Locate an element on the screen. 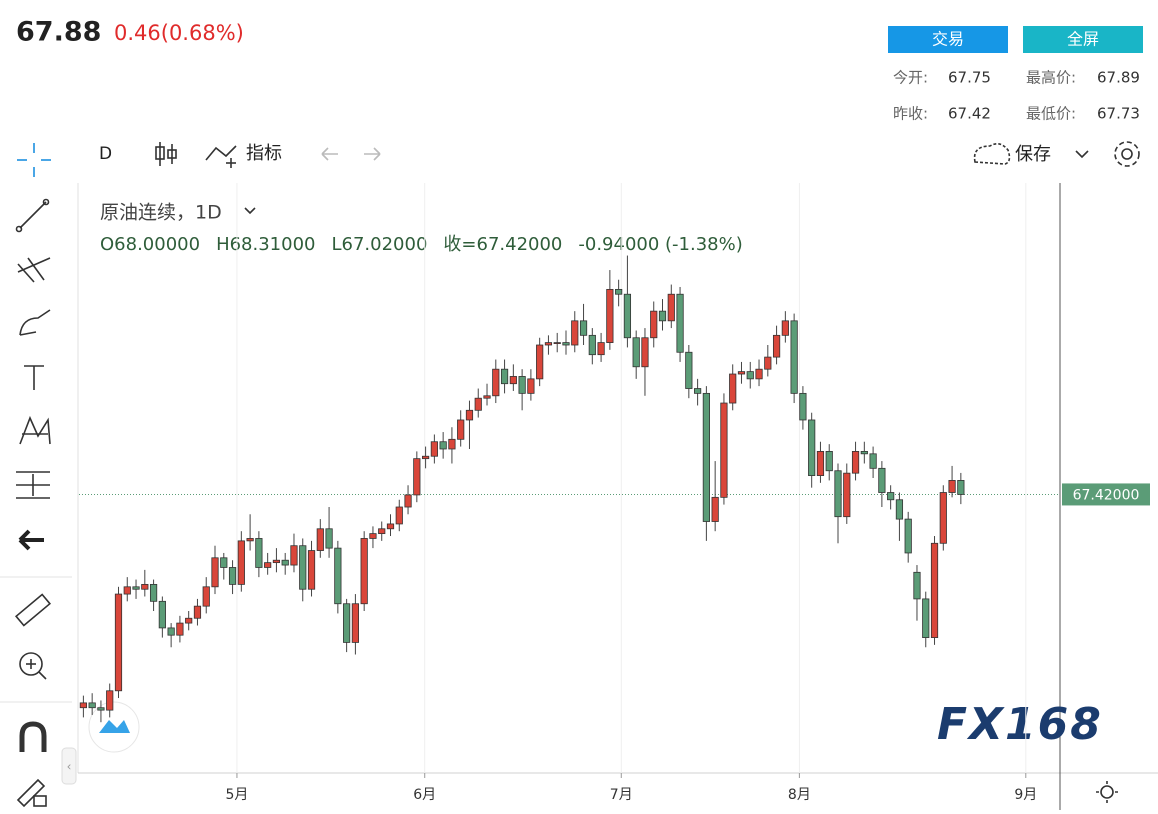 The width and height of the screenshot is (1158, 814). fullscreen-button is located at coordinates (1083, 39).